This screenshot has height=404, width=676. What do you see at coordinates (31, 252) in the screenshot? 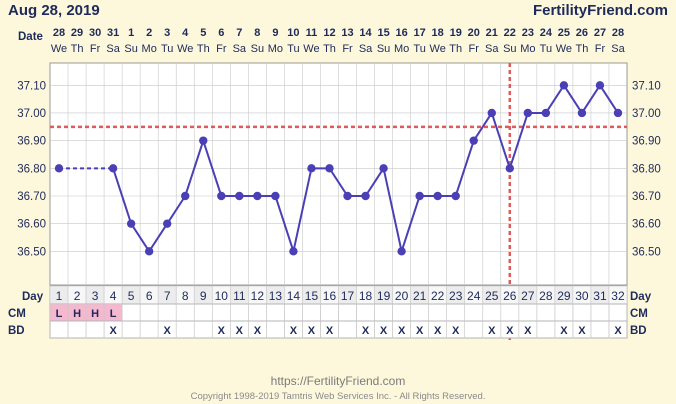
I see `y-tick-label-left: 36.50` at bounding box center [31, 252].